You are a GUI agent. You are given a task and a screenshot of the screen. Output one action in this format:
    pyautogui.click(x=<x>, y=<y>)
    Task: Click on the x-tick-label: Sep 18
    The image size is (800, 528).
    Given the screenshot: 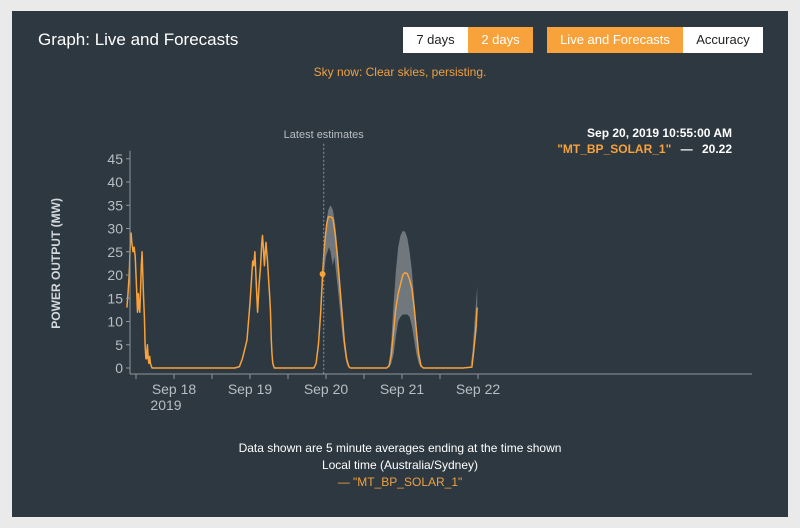 What is the action you would take?
    pyautogui.click(x=174, y=389)
    